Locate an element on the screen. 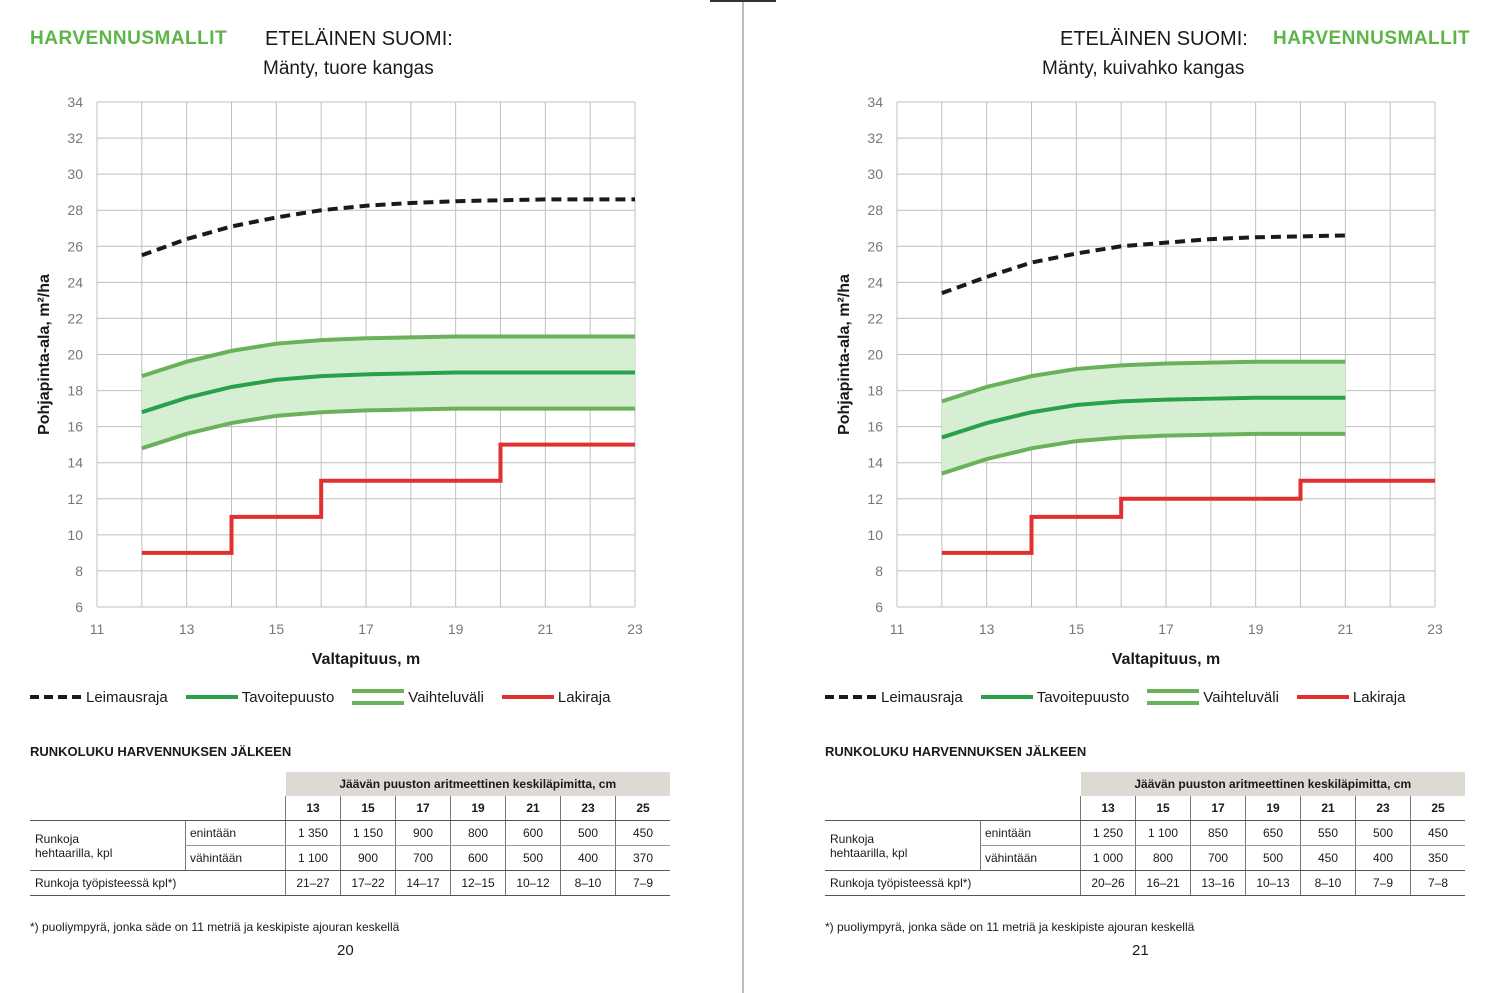  legend-item-leimausraja: Leimausraja is located at coordinates (894, 697).